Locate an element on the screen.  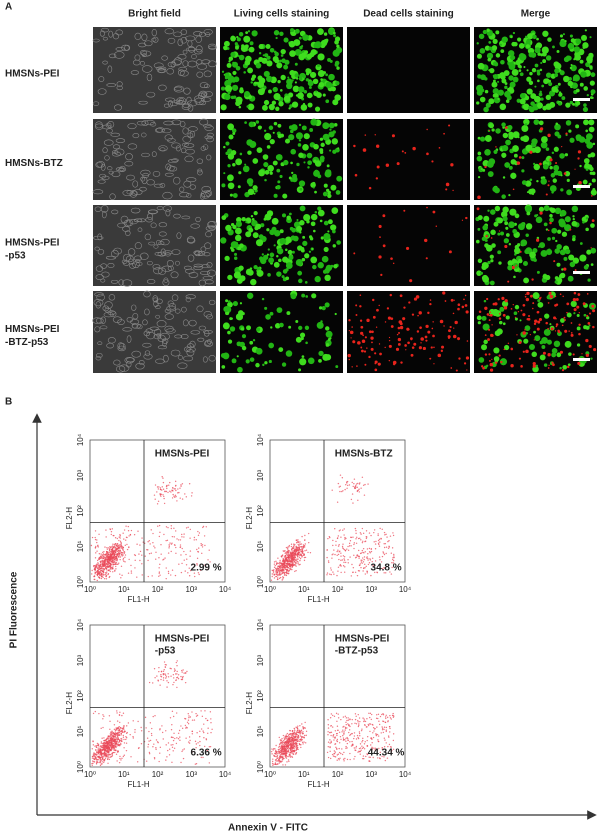
x-tick-label: 10² is located at coordinates (338, 589).